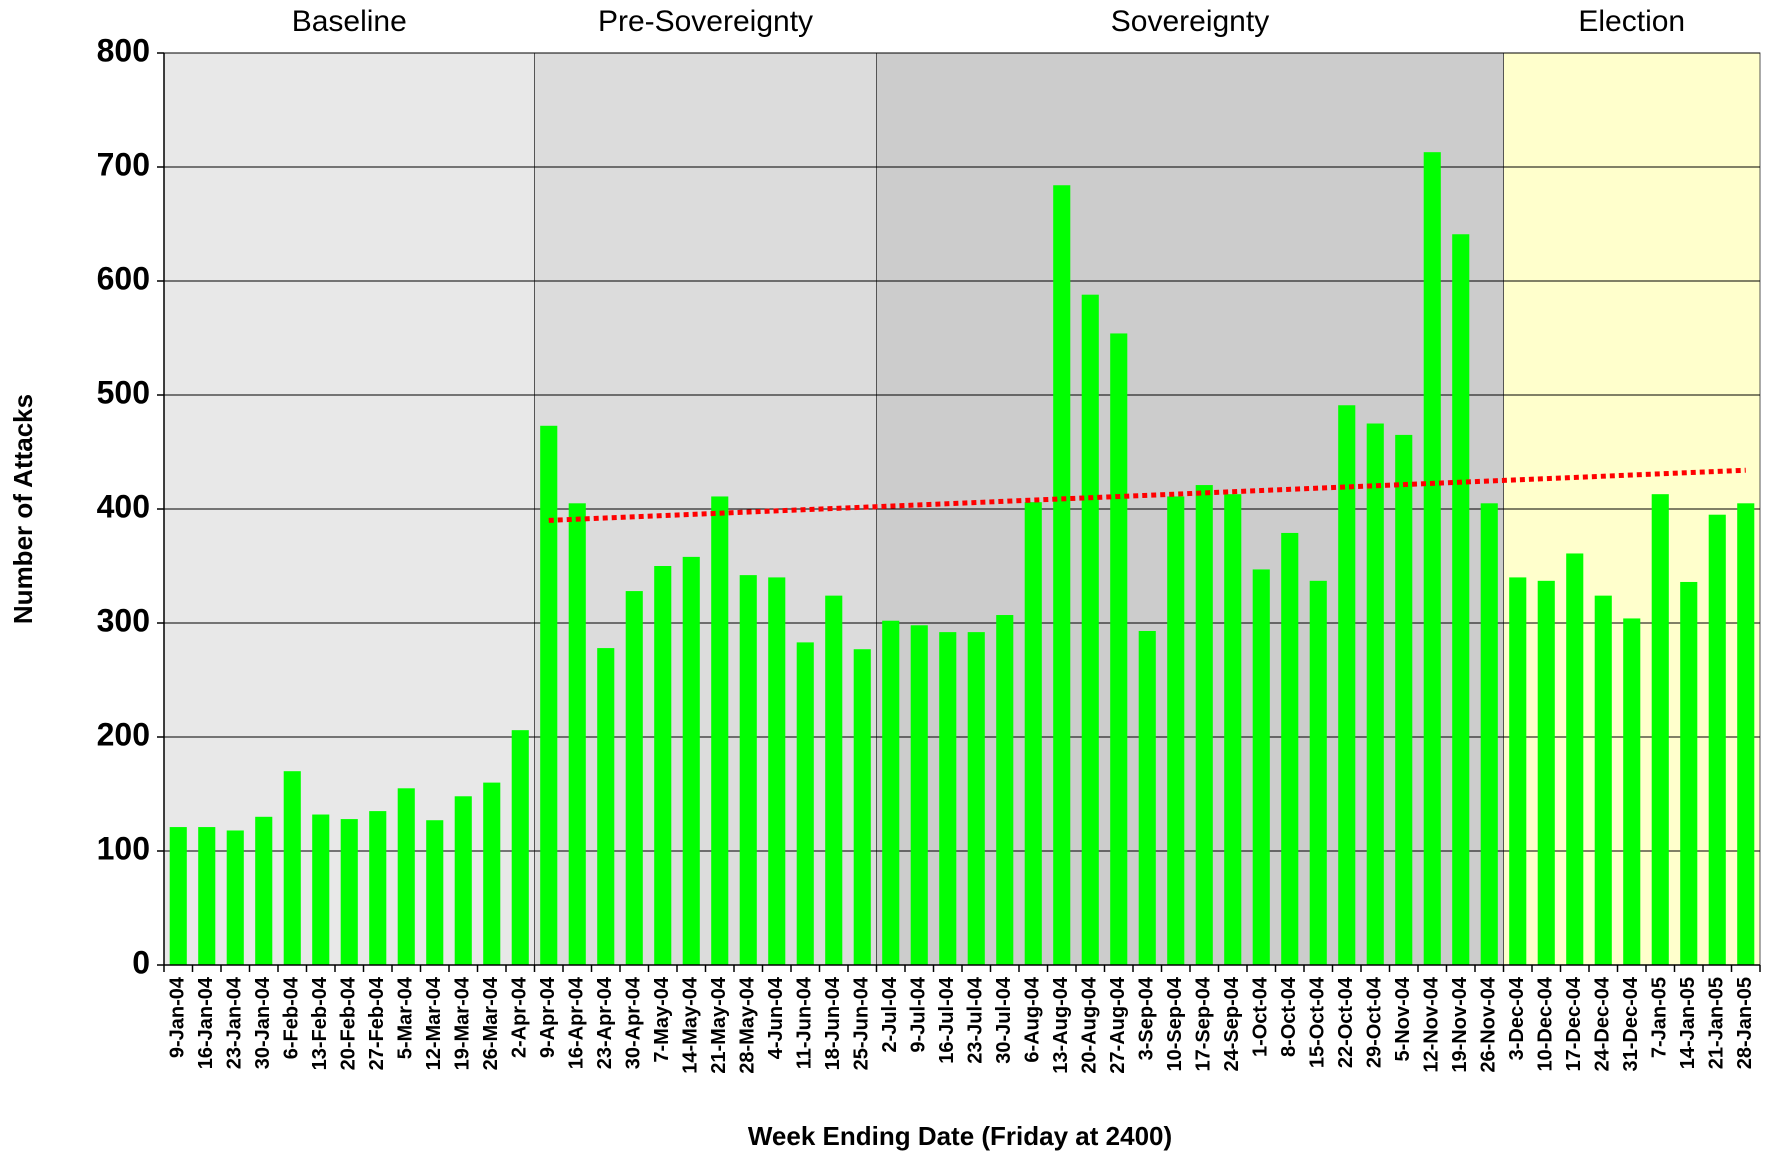  I want to click on x-tick-label: 26-Nov-04, so click(1489, 1024).